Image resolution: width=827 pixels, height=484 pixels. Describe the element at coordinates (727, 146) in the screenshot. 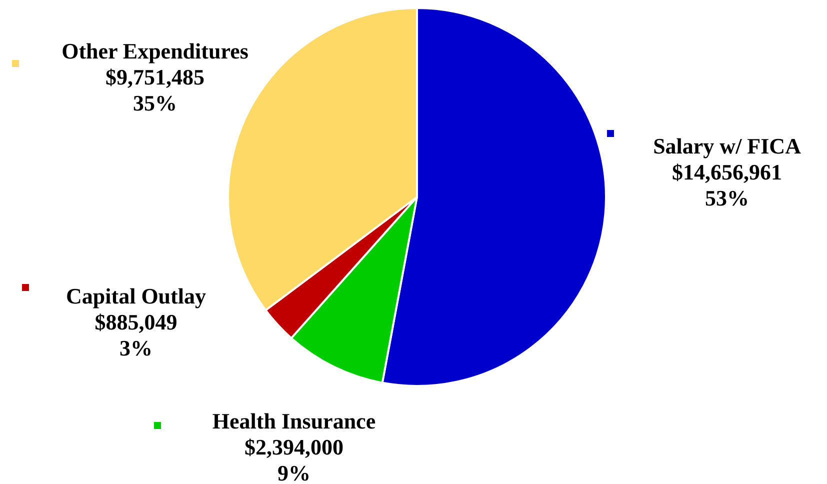

I see `legend-label: Salary w/ FICA` at that location.